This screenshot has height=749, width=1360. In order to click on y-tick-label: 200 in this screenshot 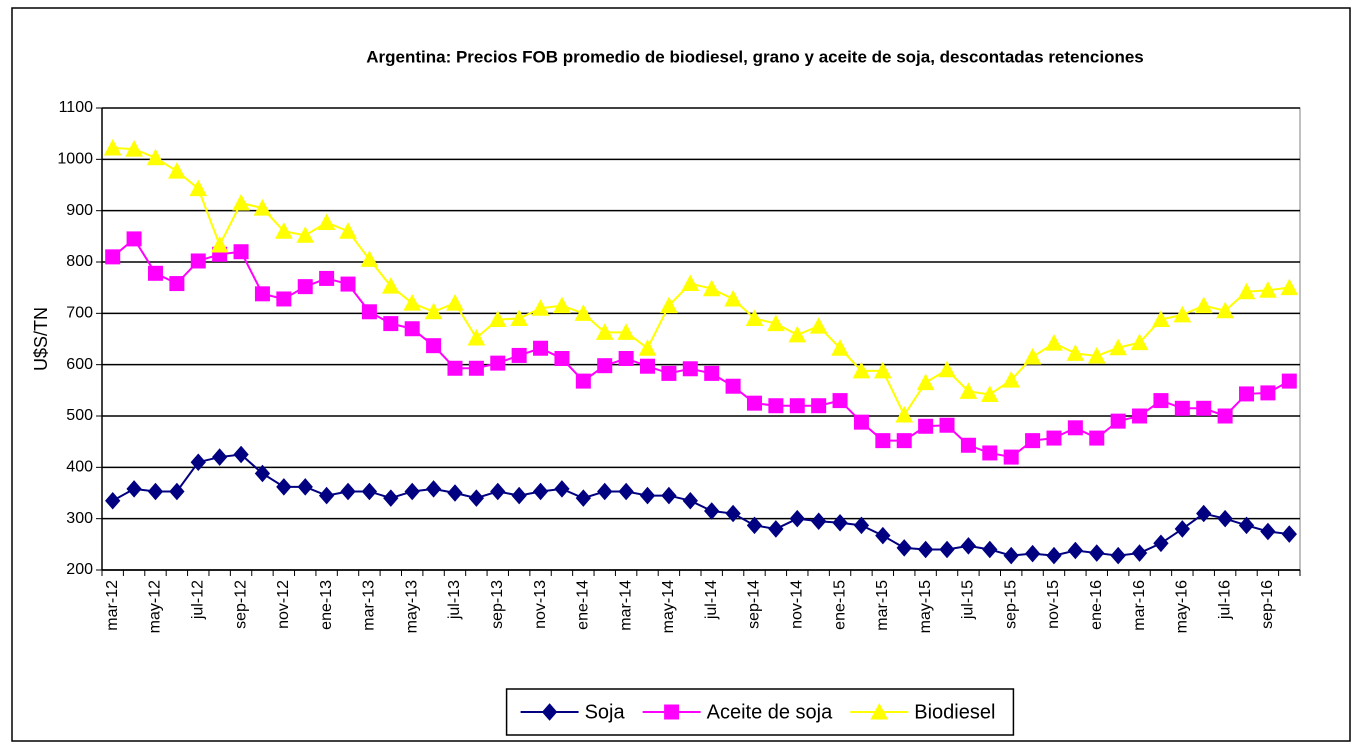, I will do `click(79, 569)`.